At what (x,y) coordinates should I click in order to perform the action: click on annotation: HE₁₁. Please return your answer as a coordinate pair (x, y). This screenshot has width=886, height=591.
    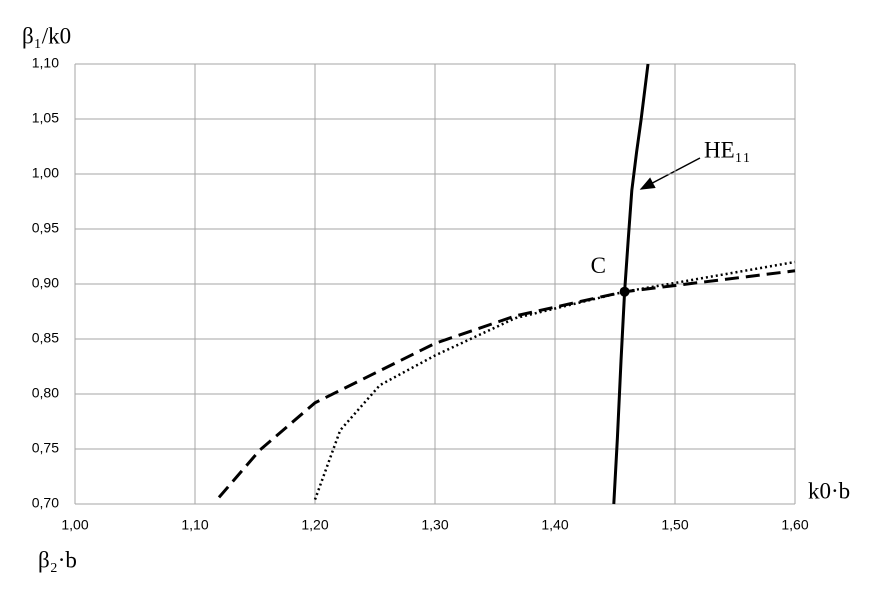
    Looking at the image, I should click on (727, 149).